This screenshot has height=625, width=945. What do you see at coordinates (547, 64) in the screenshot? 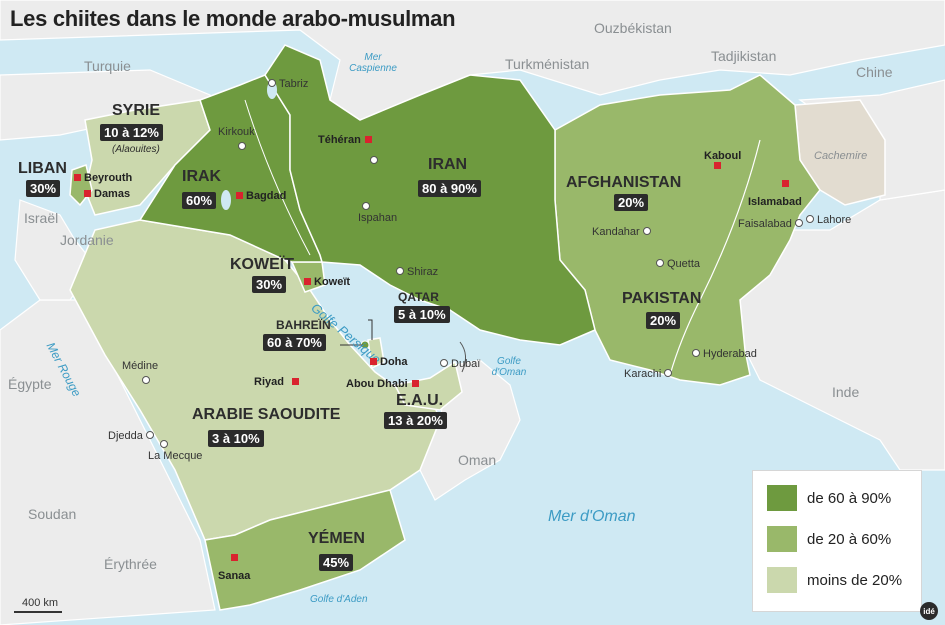
I see `label-turkmenistan: Turkménistan` at bounding box center [547, 64].